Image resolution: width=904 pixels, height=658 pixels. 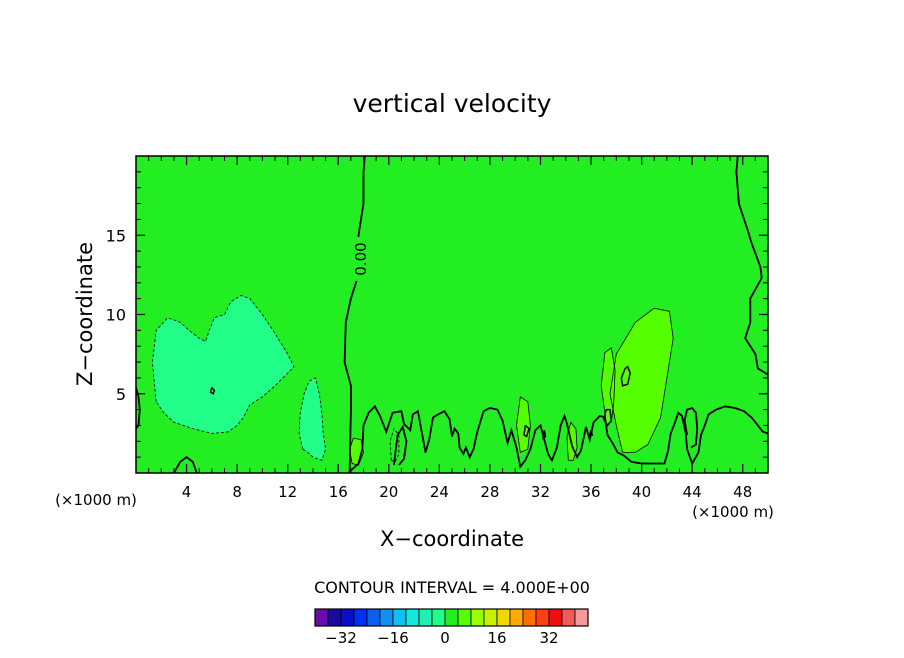 I want to click on x-tick-label: 48, so click(x=742, y=492).